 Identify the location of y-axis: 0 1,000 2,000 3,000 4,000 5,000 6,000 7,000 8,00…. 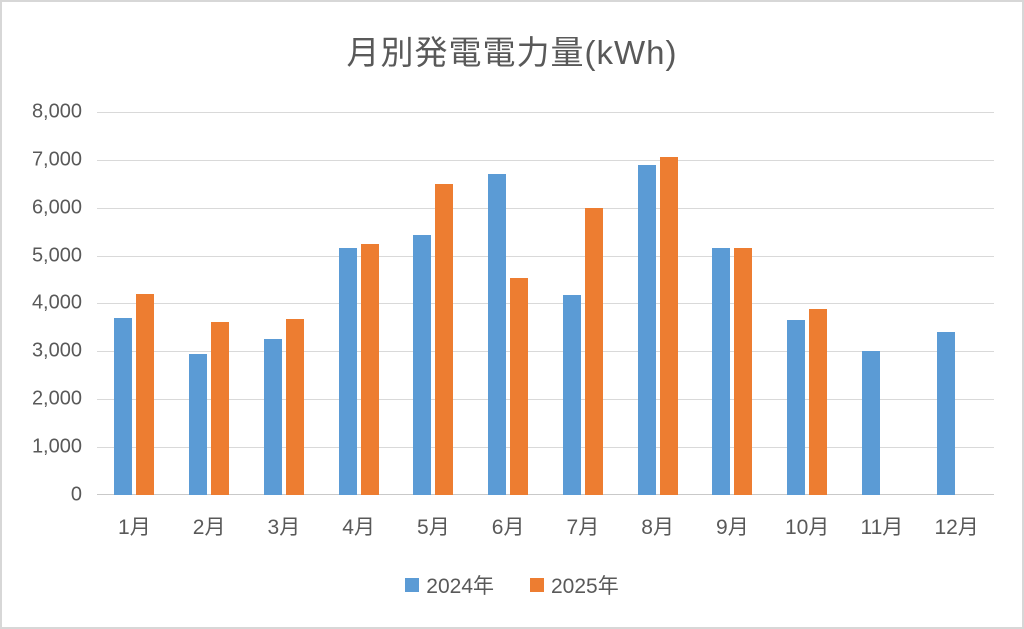
(42, 303).